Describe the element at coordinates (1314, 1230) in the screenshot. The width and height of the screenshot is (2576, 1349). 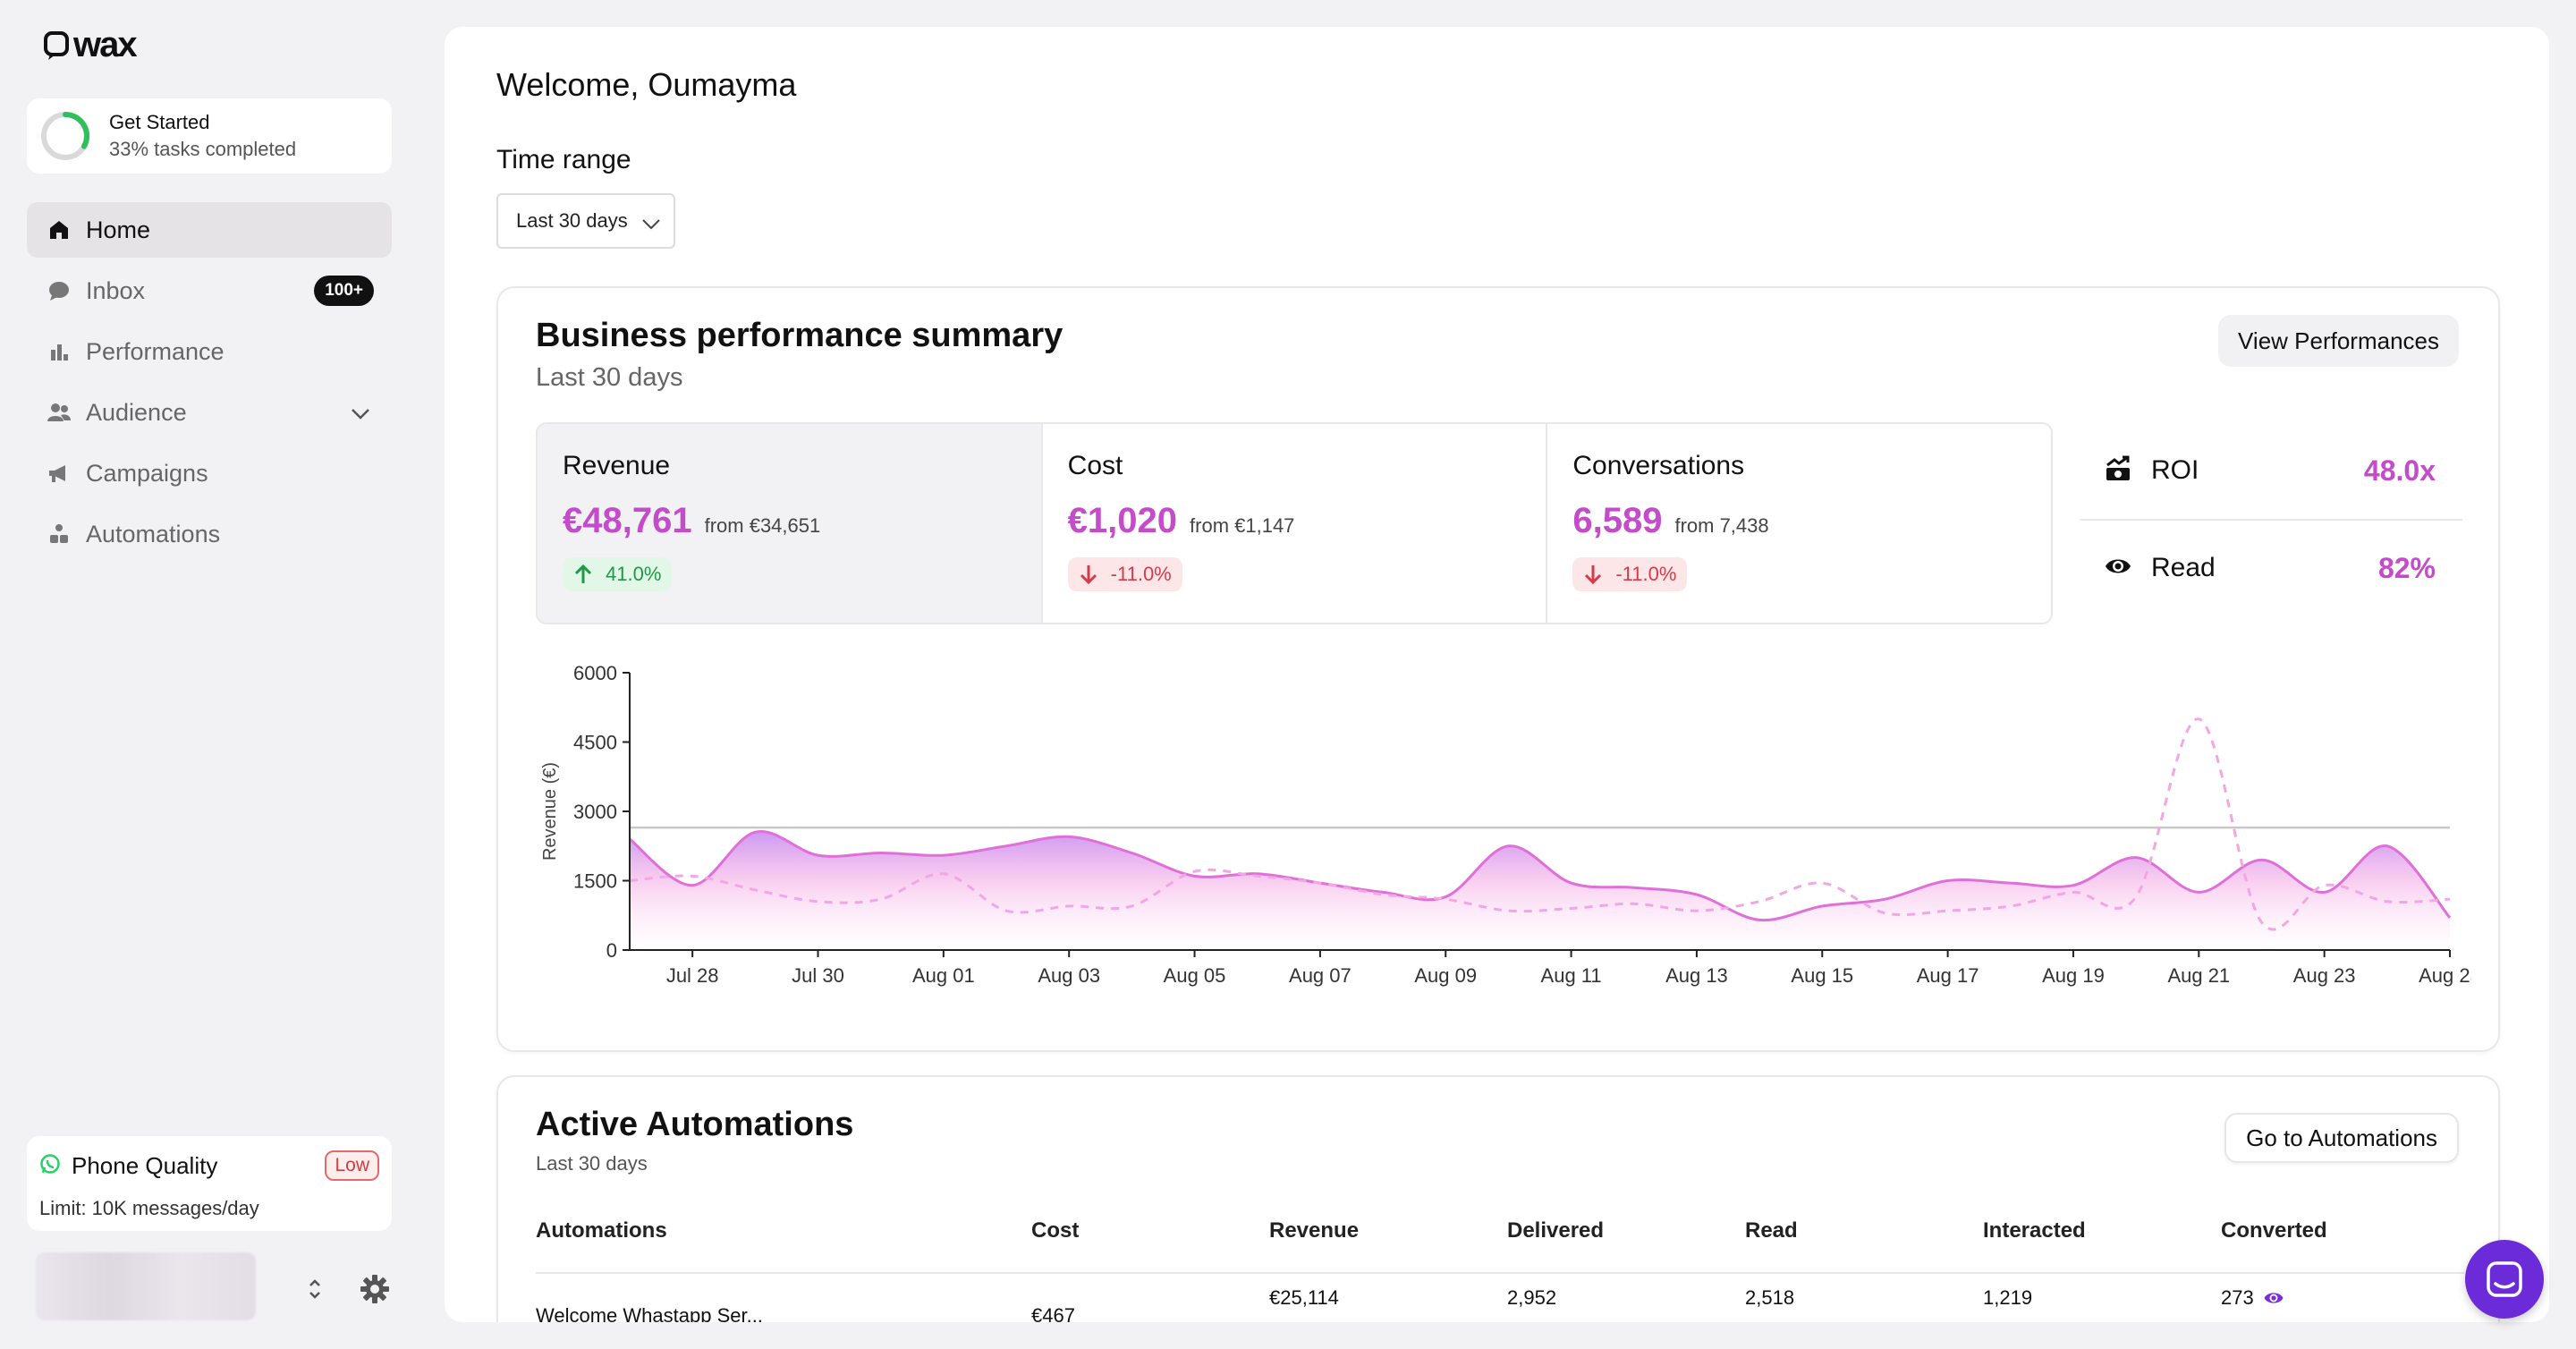
I see `column-header: Revenue` at that location.